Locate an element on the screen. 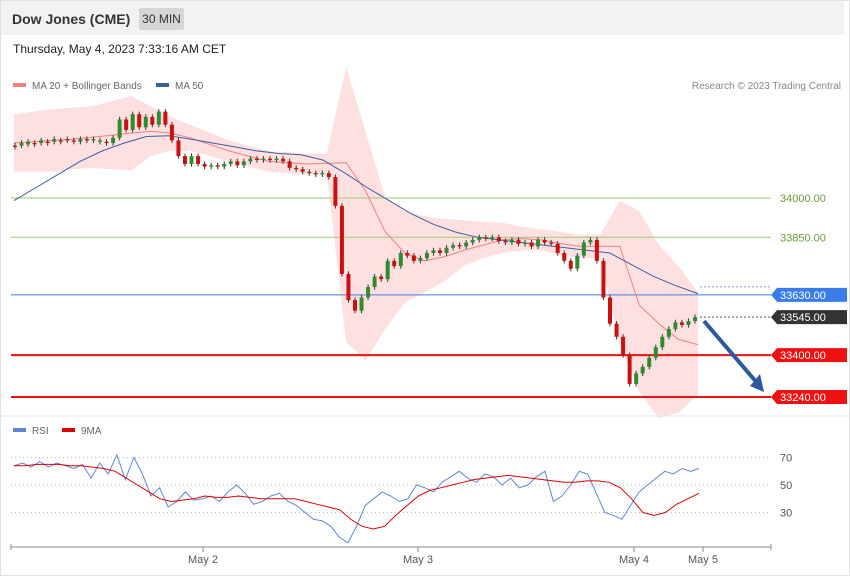  legend-ma50: MA 50 is located at coordinates (179, 86).